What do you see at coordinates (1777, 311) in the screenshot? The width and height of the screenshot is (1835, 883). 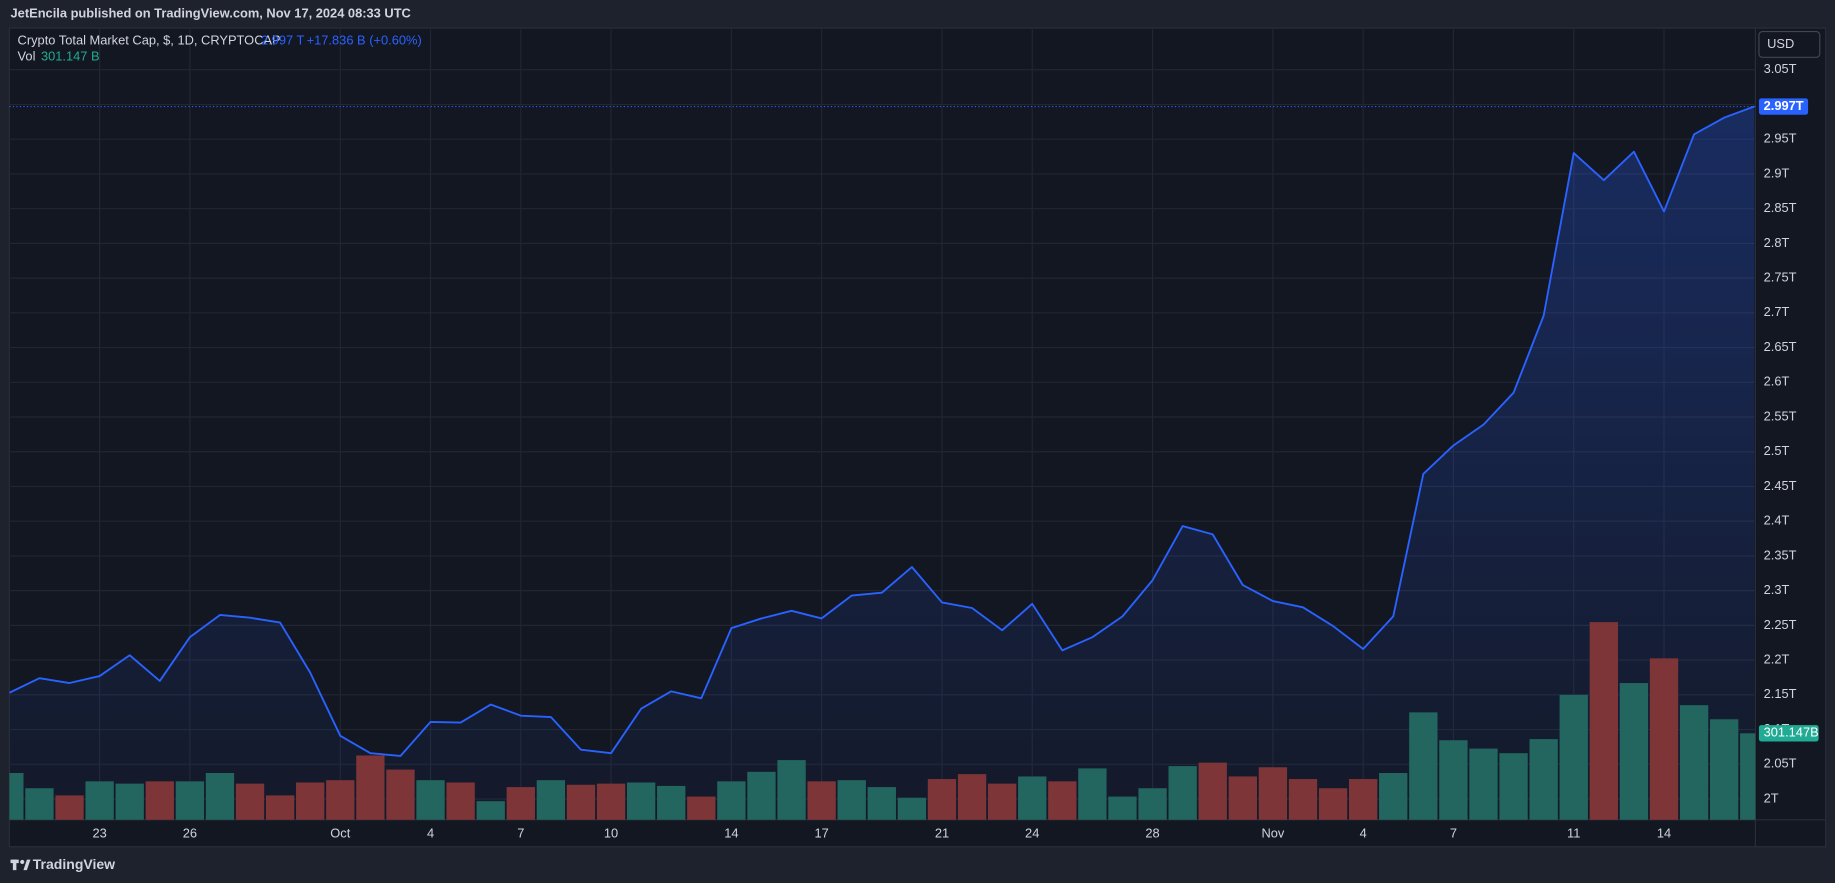 I see `y-tick-label: 2.7T` at bounding box center [1777, 311].